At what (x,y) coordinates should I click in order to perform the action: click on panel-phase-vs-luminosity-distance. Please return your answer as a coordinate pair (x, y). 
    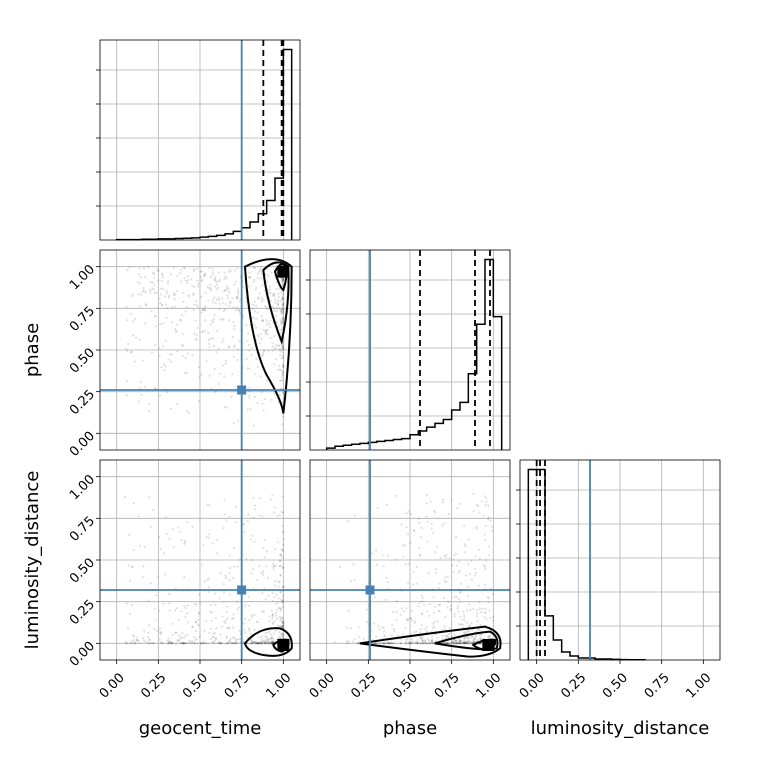
    Looking at the image, I should click on (410, 560).